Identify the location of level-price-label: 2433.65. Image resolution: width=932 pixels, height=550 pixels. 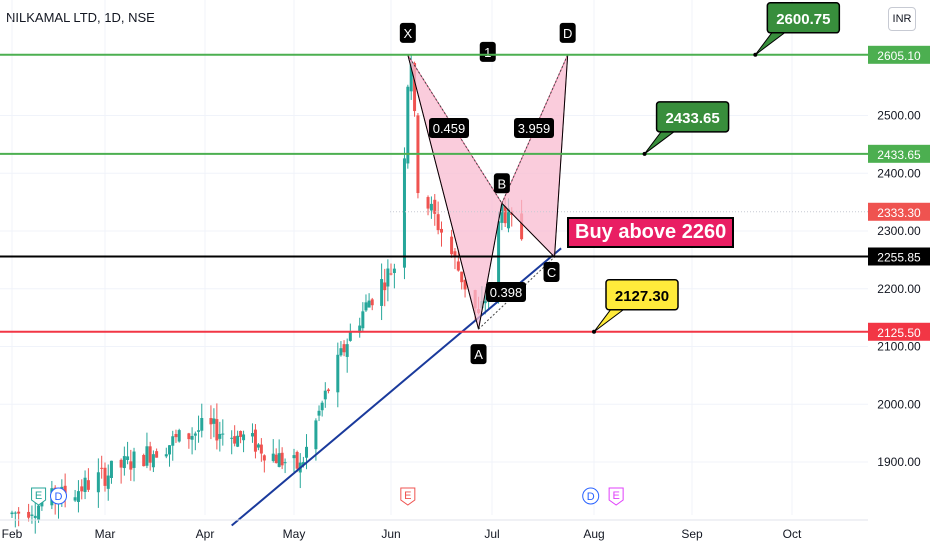
(899, 155).